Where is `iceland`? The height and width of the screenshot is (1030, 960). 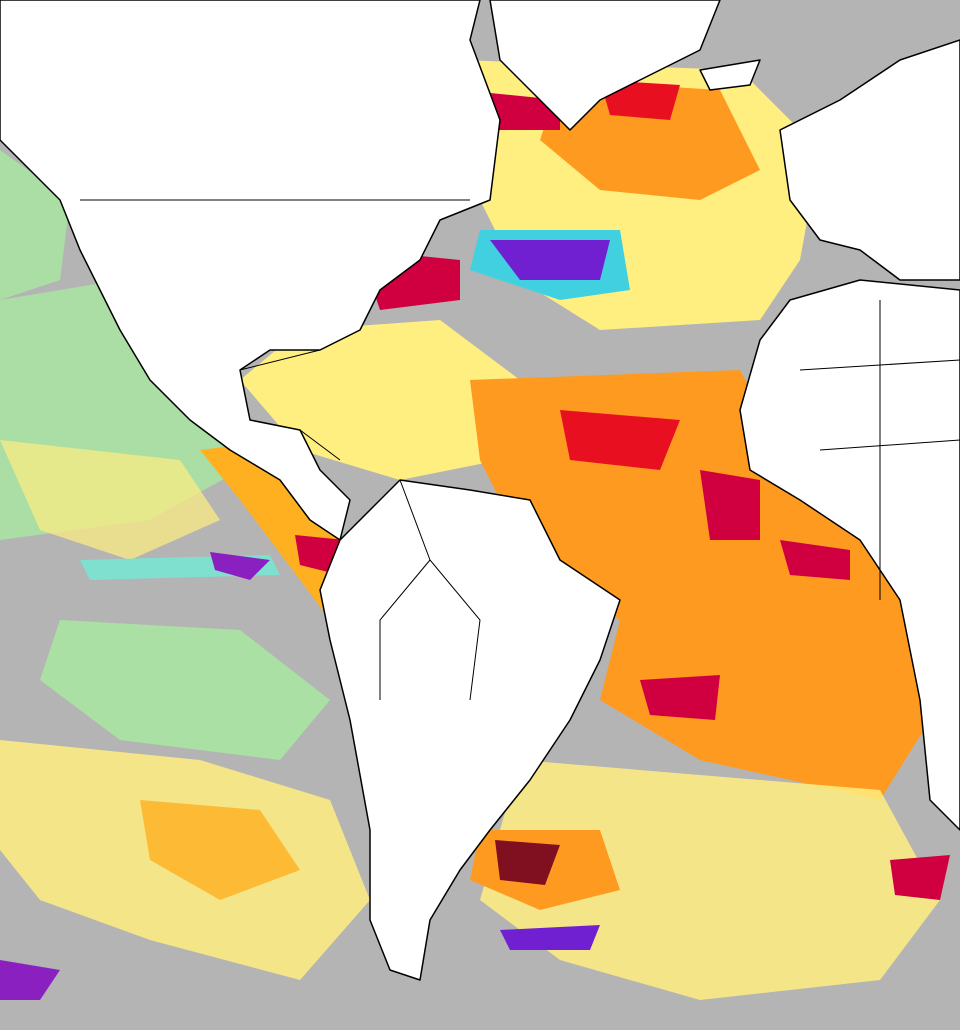
iceland is located at coordinates (730, 75).